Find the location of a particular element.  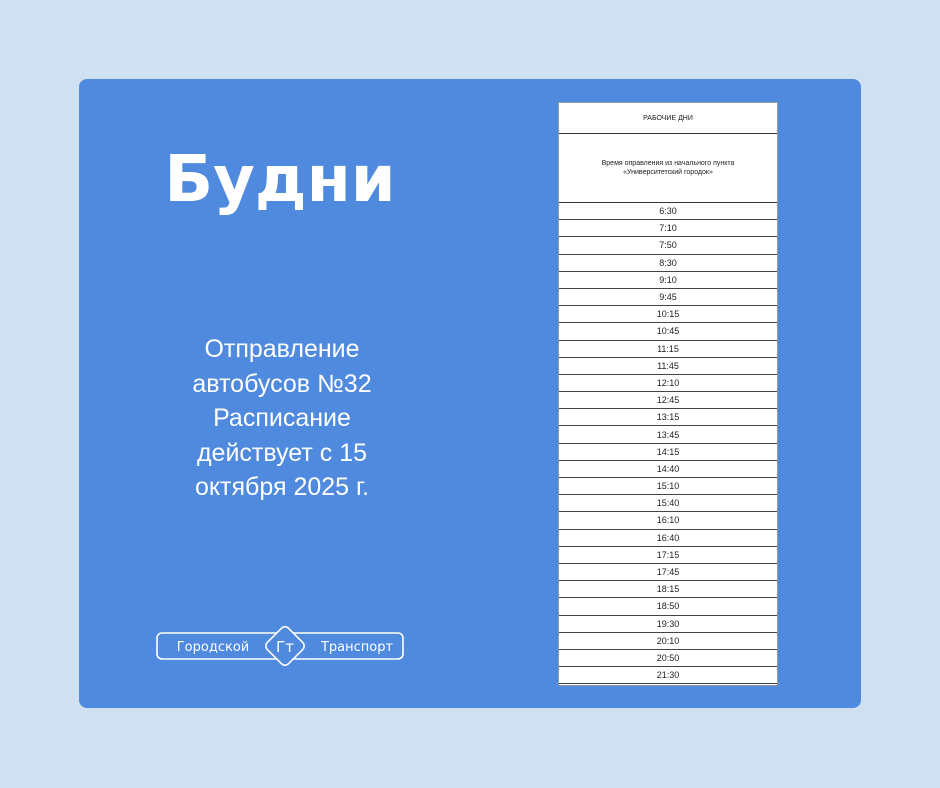

schedule-row: 16:10 is located at coordinates (668, 521).